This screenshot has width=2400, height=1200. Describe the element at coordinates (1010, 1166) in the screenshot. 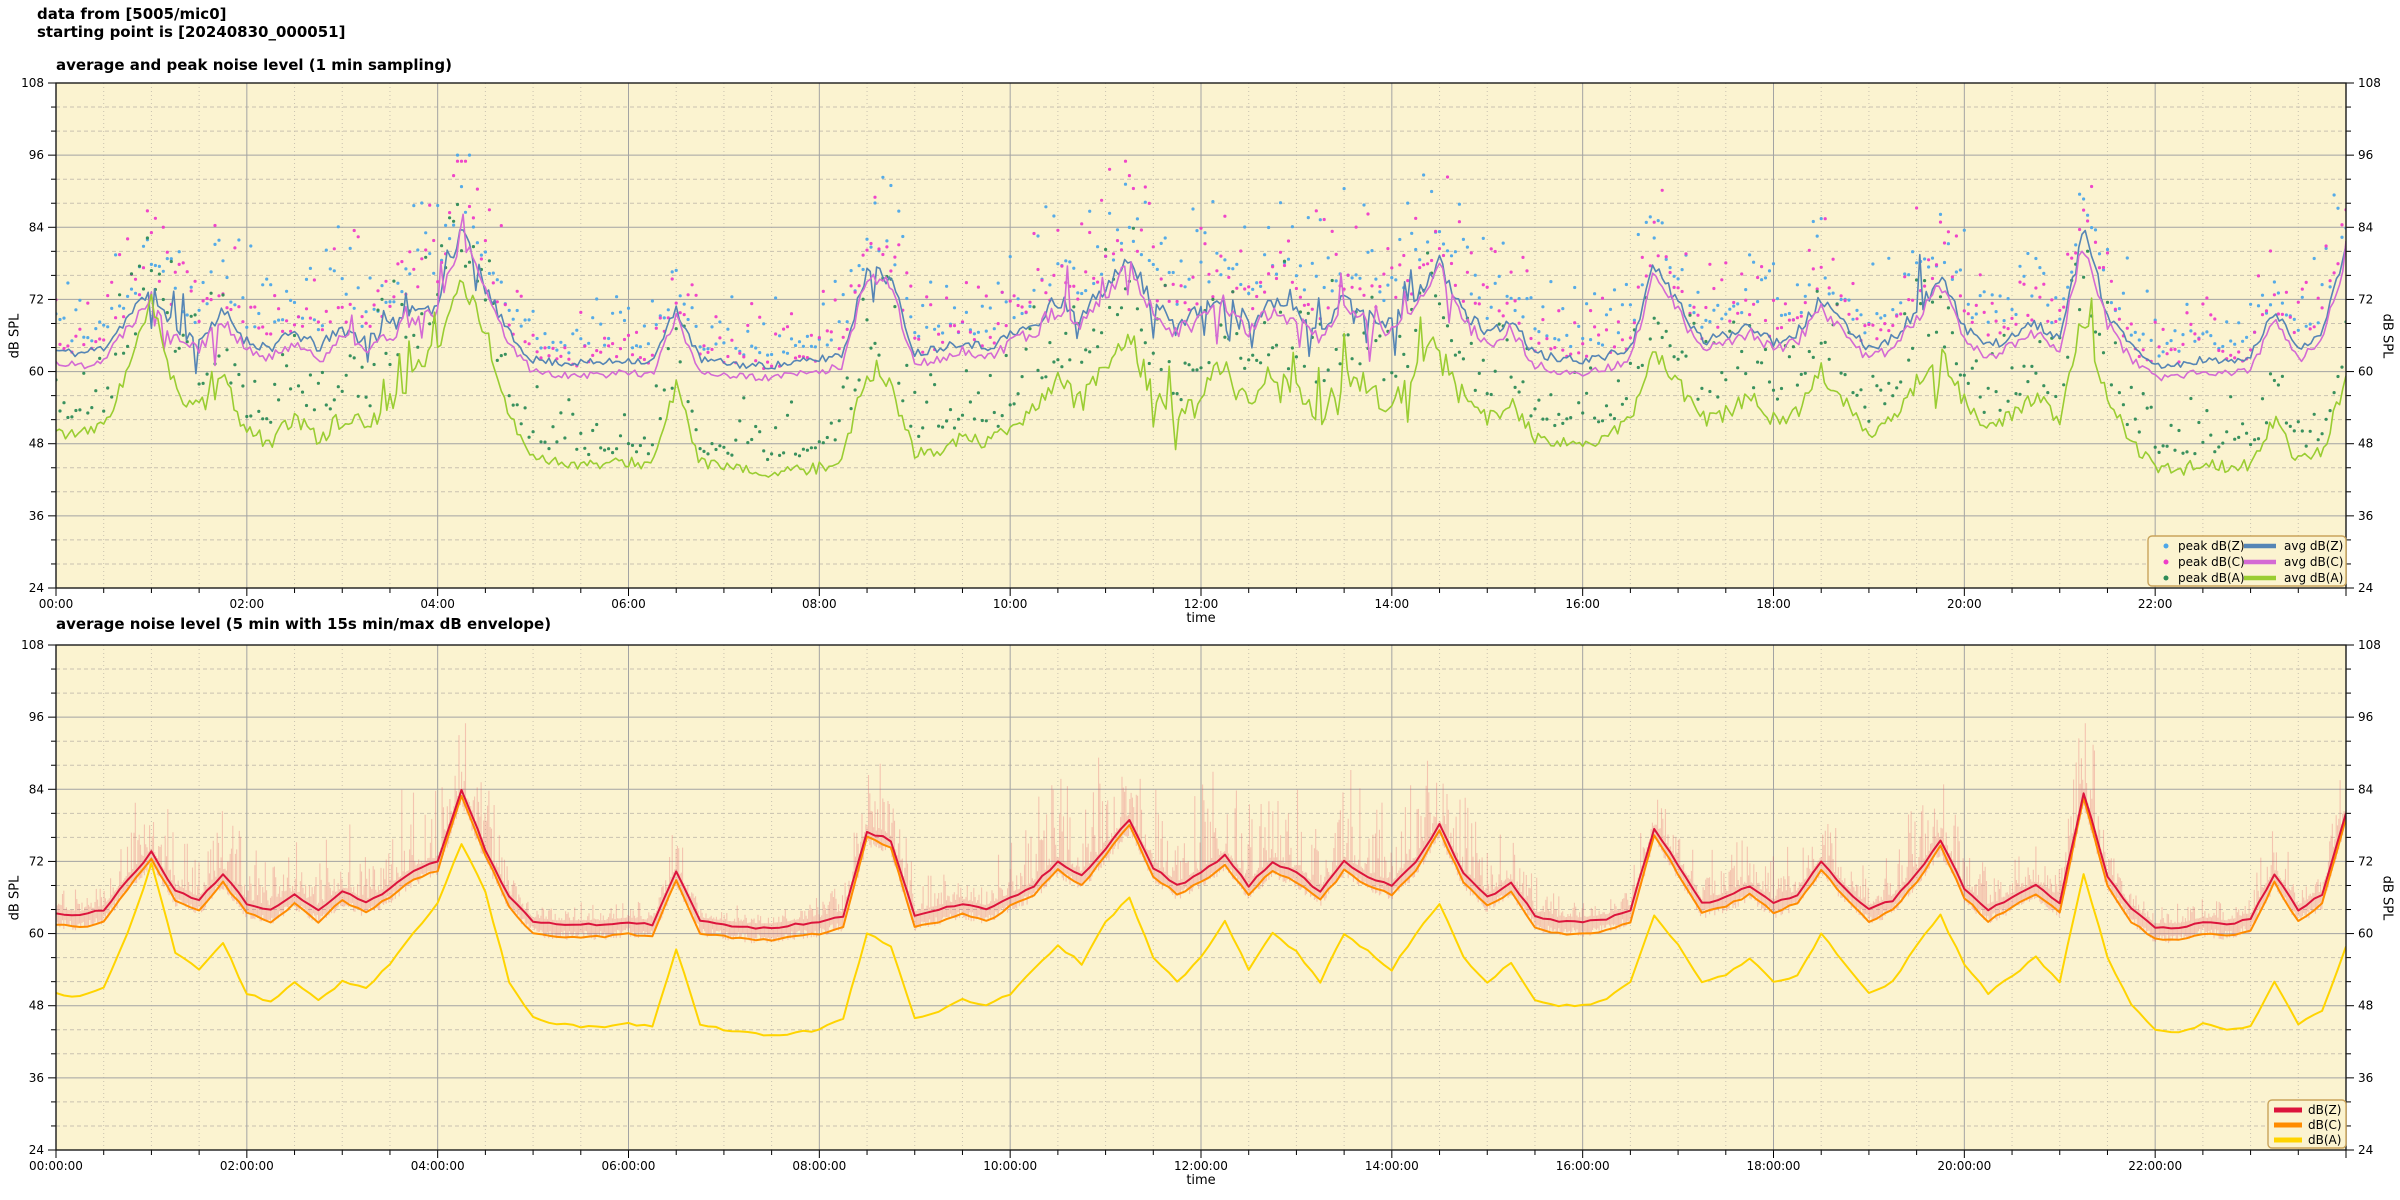

I see `svg-text: 10:00:00` at that location.